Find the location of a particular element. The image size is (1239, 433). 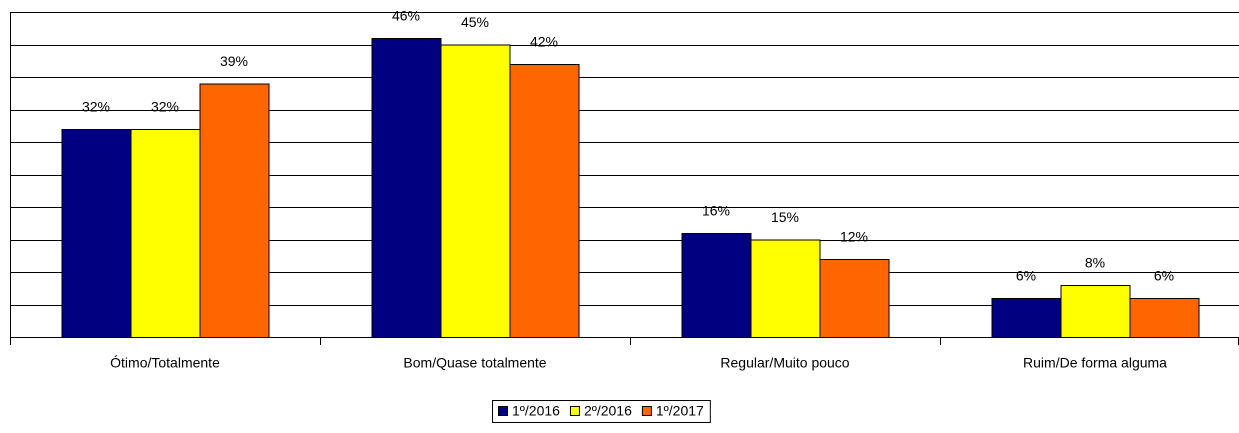

legend: 1º/2016 2º/2016 1º/2017 is located at coordinates (601, 411).